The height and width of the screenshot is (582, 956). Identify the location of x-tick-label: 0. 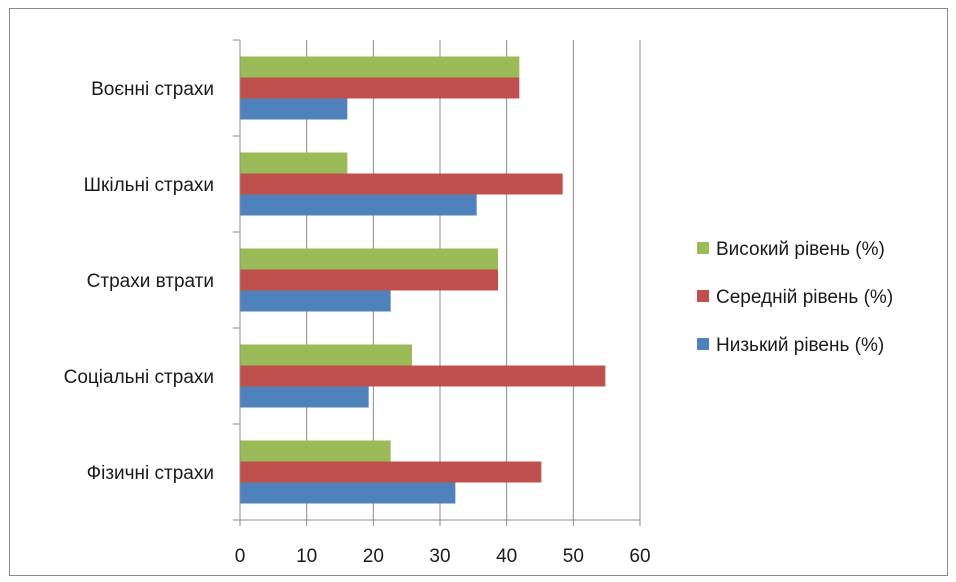
(240, 556).